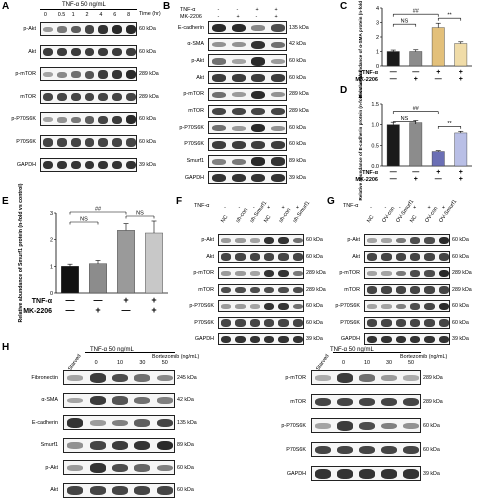  I want to click on significance-label: NS, so click(405, 119).